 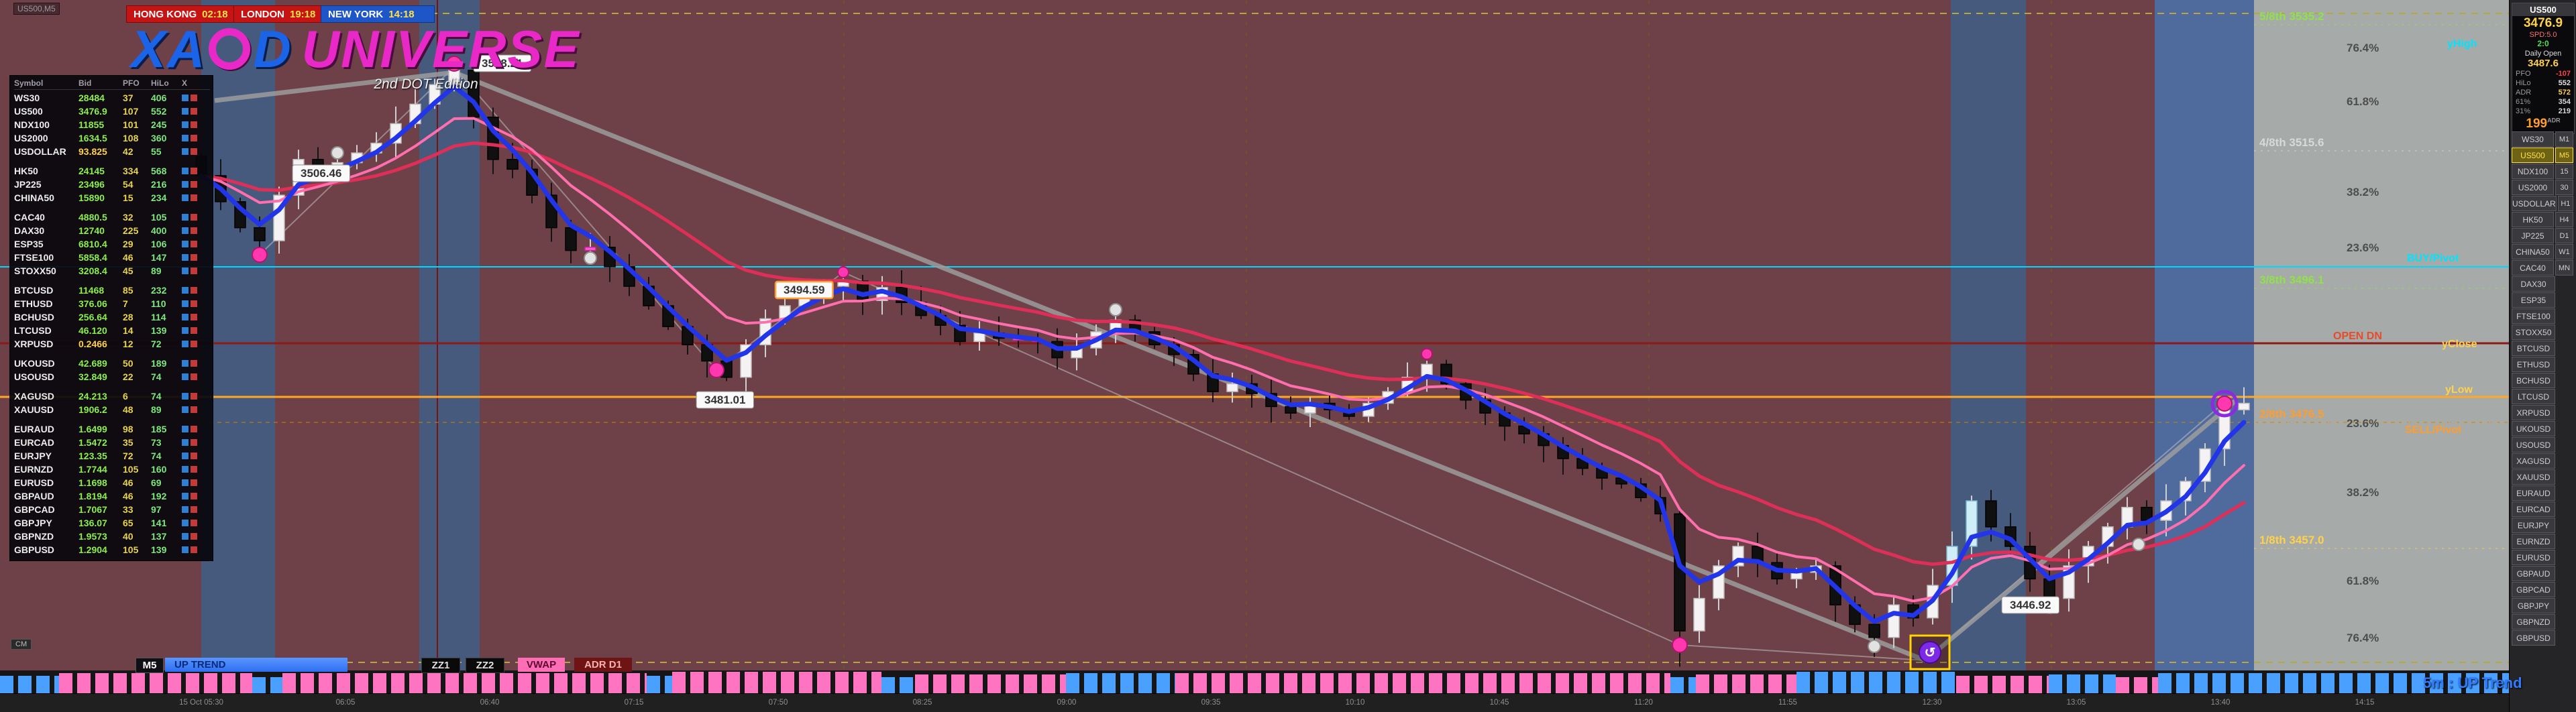 What do you see at coordinates (112, 510) in the screenshot?
I see `watchlist-row-gbpcad: GBPCAD 1.7067 33 97` at bounding box center [112, 510].